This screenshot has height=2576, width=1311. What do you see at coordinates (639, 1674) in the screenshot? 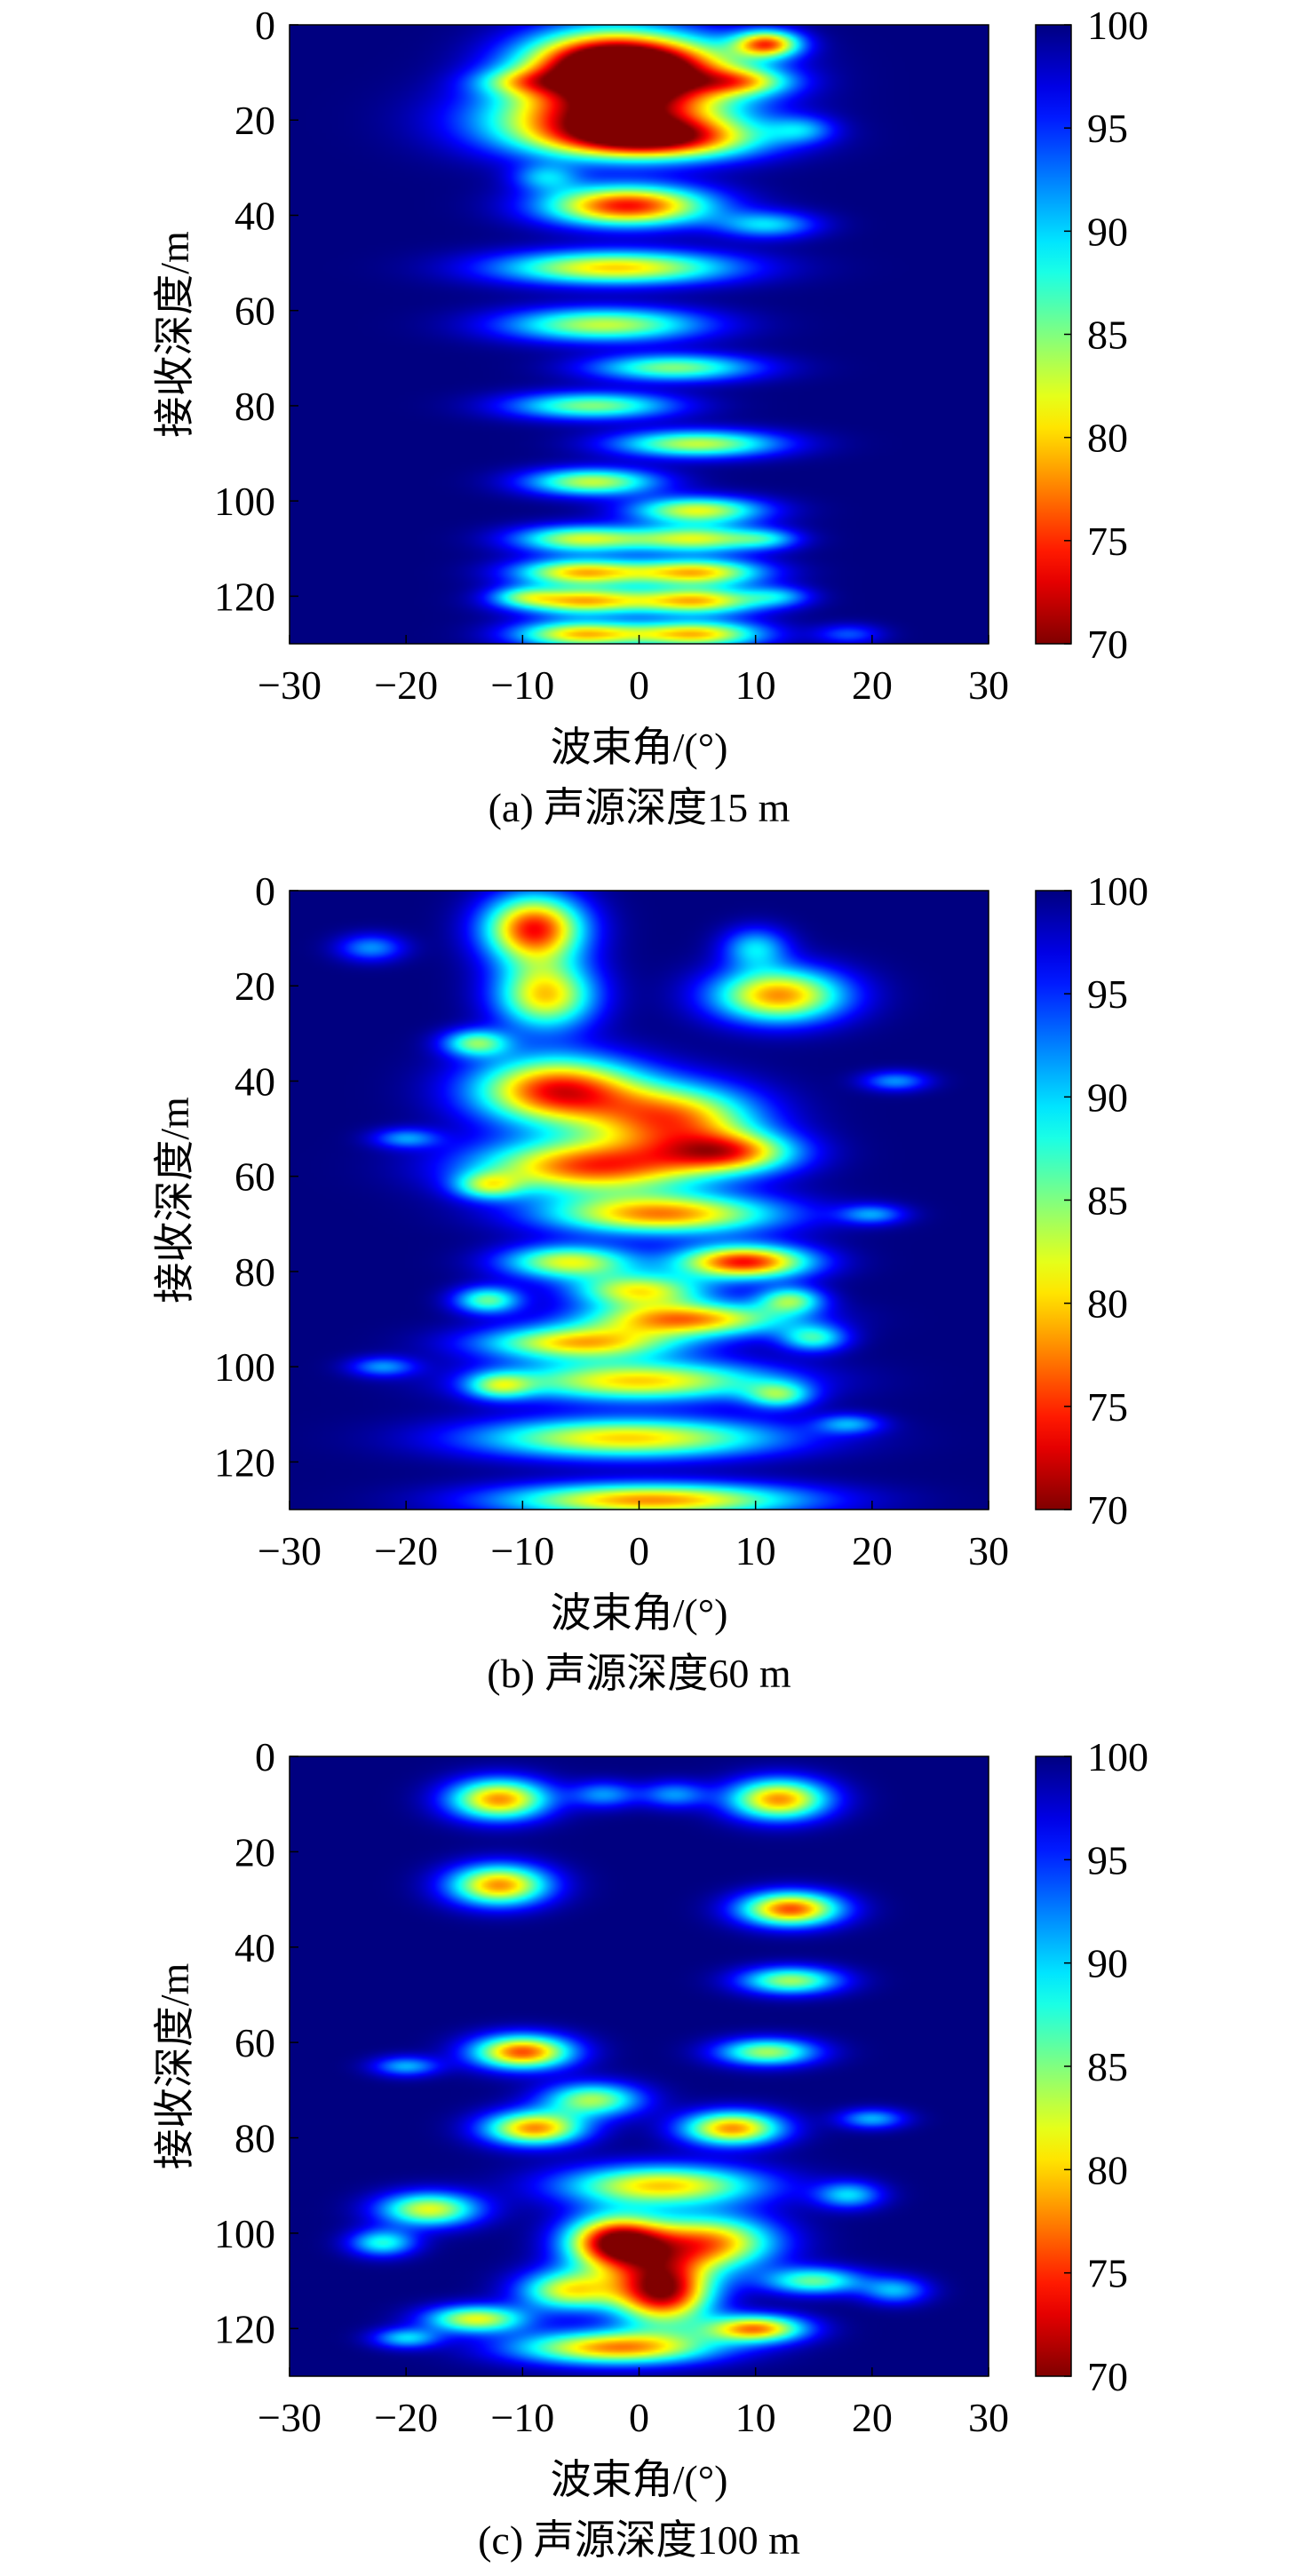
I see `panel-caption: (b) 声源深度60 m` at bounding box center [639, 1674].